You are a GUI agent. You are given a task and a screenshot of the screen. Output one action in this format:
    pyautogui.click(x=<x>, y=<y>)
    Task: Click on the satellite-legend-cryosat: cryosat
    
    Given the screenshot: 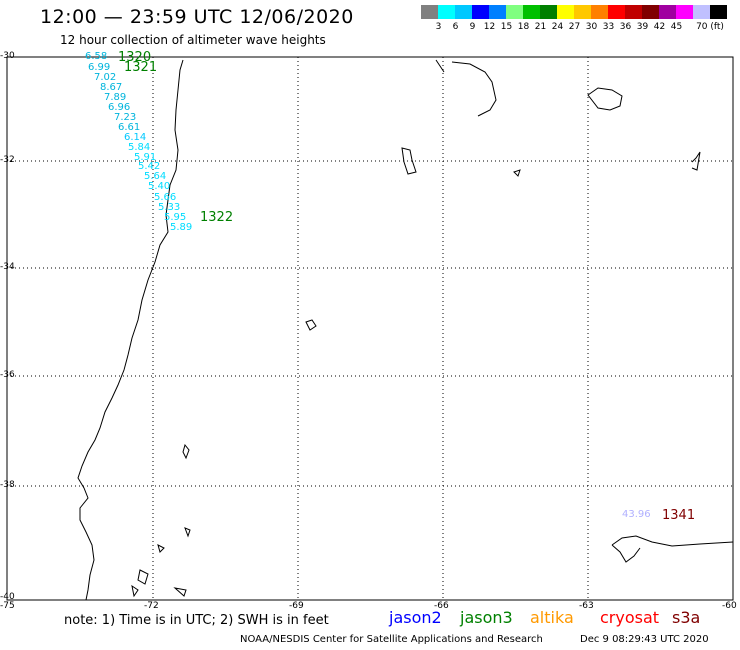 What is the action you would take?
    pyautogui.click(x=630, y=617)
    